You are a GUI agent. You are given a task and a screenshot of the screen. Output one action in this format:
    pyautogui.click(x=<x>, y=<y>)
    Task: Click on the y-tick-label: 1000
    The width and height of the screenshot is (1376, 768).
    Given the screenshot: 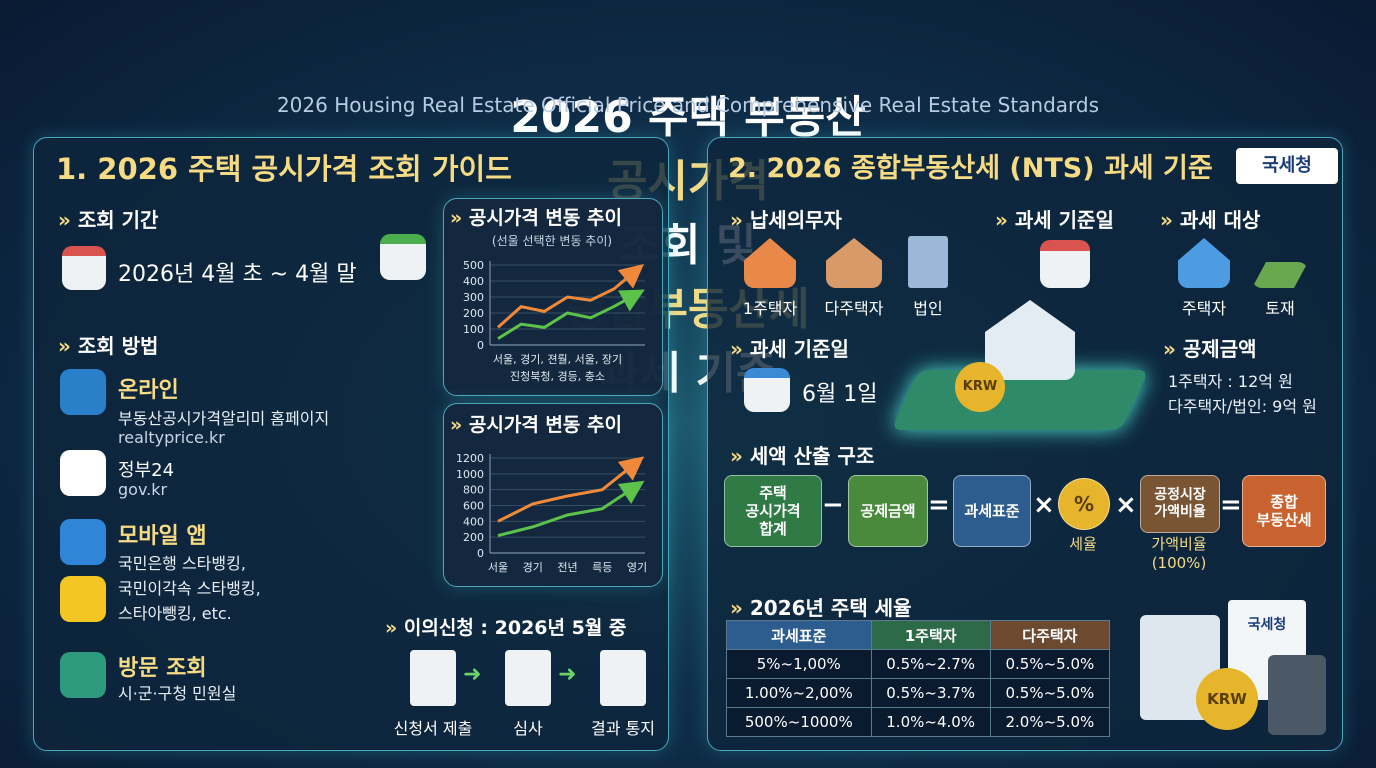 What is the action you would take?
    pyautogui.click(x=470, y=474)
    